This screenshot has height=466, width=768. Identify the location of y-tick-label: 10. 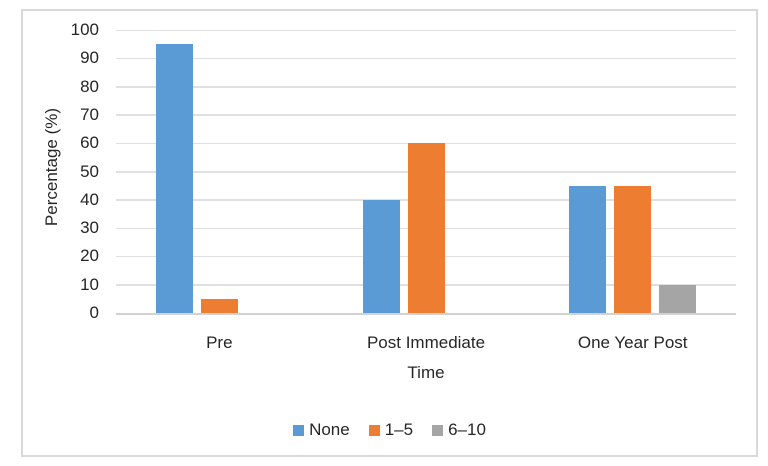
(89, 284).